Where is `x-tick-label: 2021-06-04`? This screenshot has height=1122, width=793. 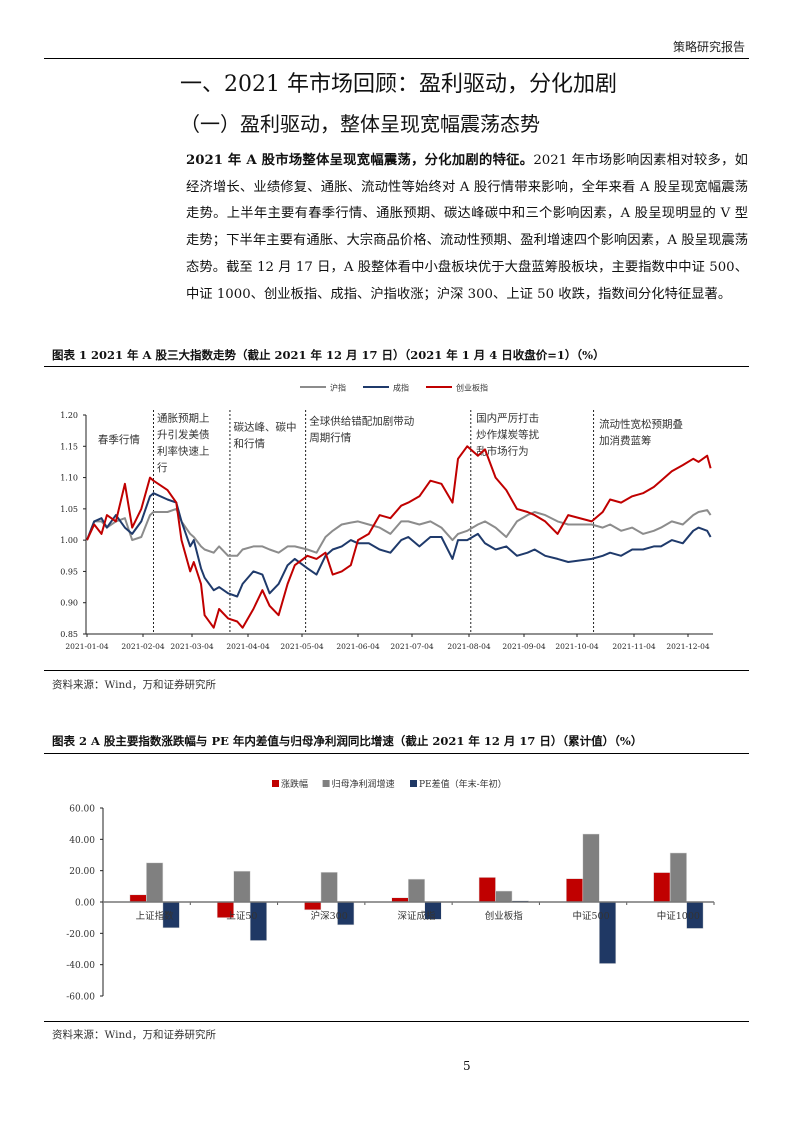
x-tick-label: 2021-06-04 is located at coordinates (357, 646).